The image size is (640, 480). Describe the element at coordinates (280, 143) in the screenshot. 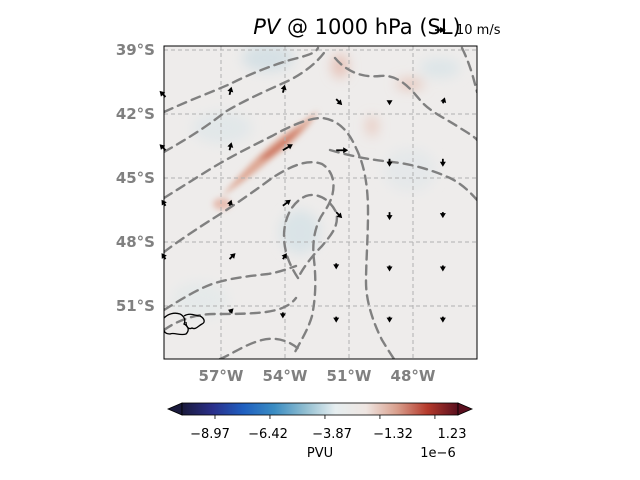

I see `pv-ridge-core` at that location.